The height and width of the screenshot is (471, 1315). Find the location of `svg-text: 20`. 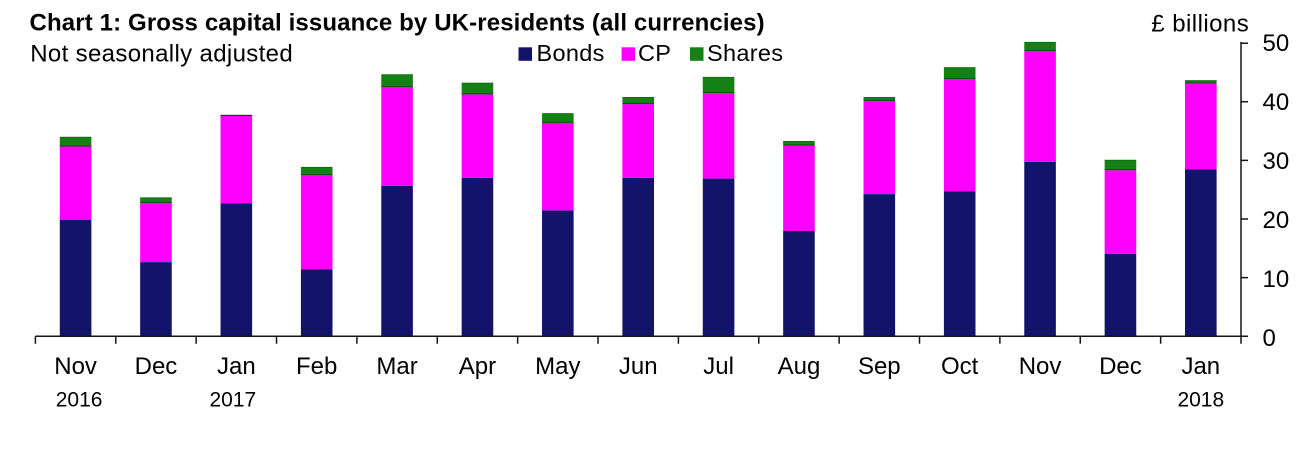

svg-text: 20 is located at coordinates (1276, 220).